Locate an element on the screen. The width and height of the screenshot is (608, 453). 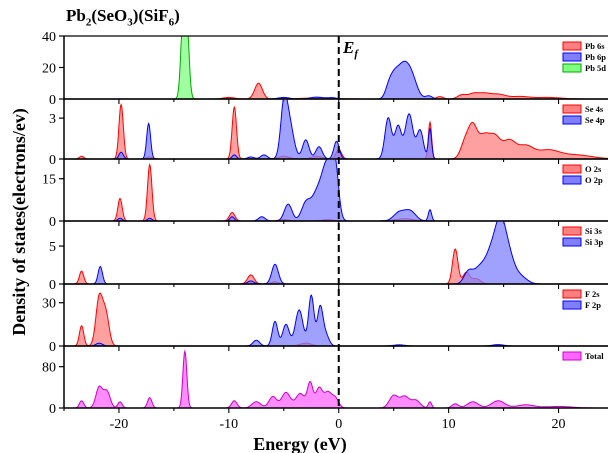
legend-swatch-se-4p is located at coordinates (572, 120).